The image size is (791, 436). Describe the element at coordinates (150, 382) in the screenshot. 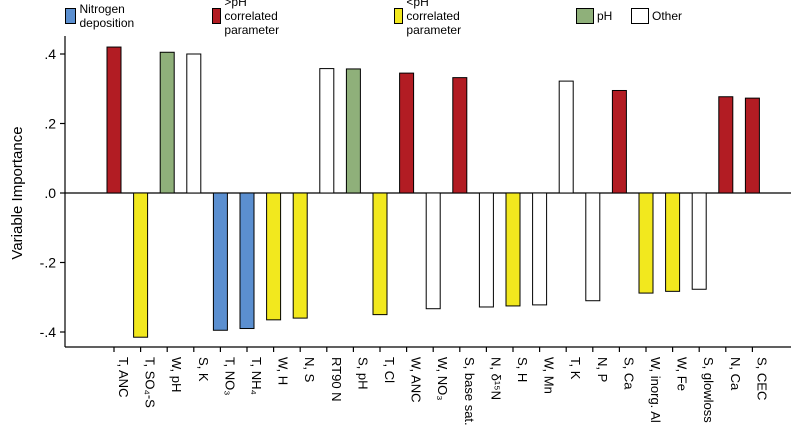

I see `x-tick-label: T, SO₄-S` at that location.